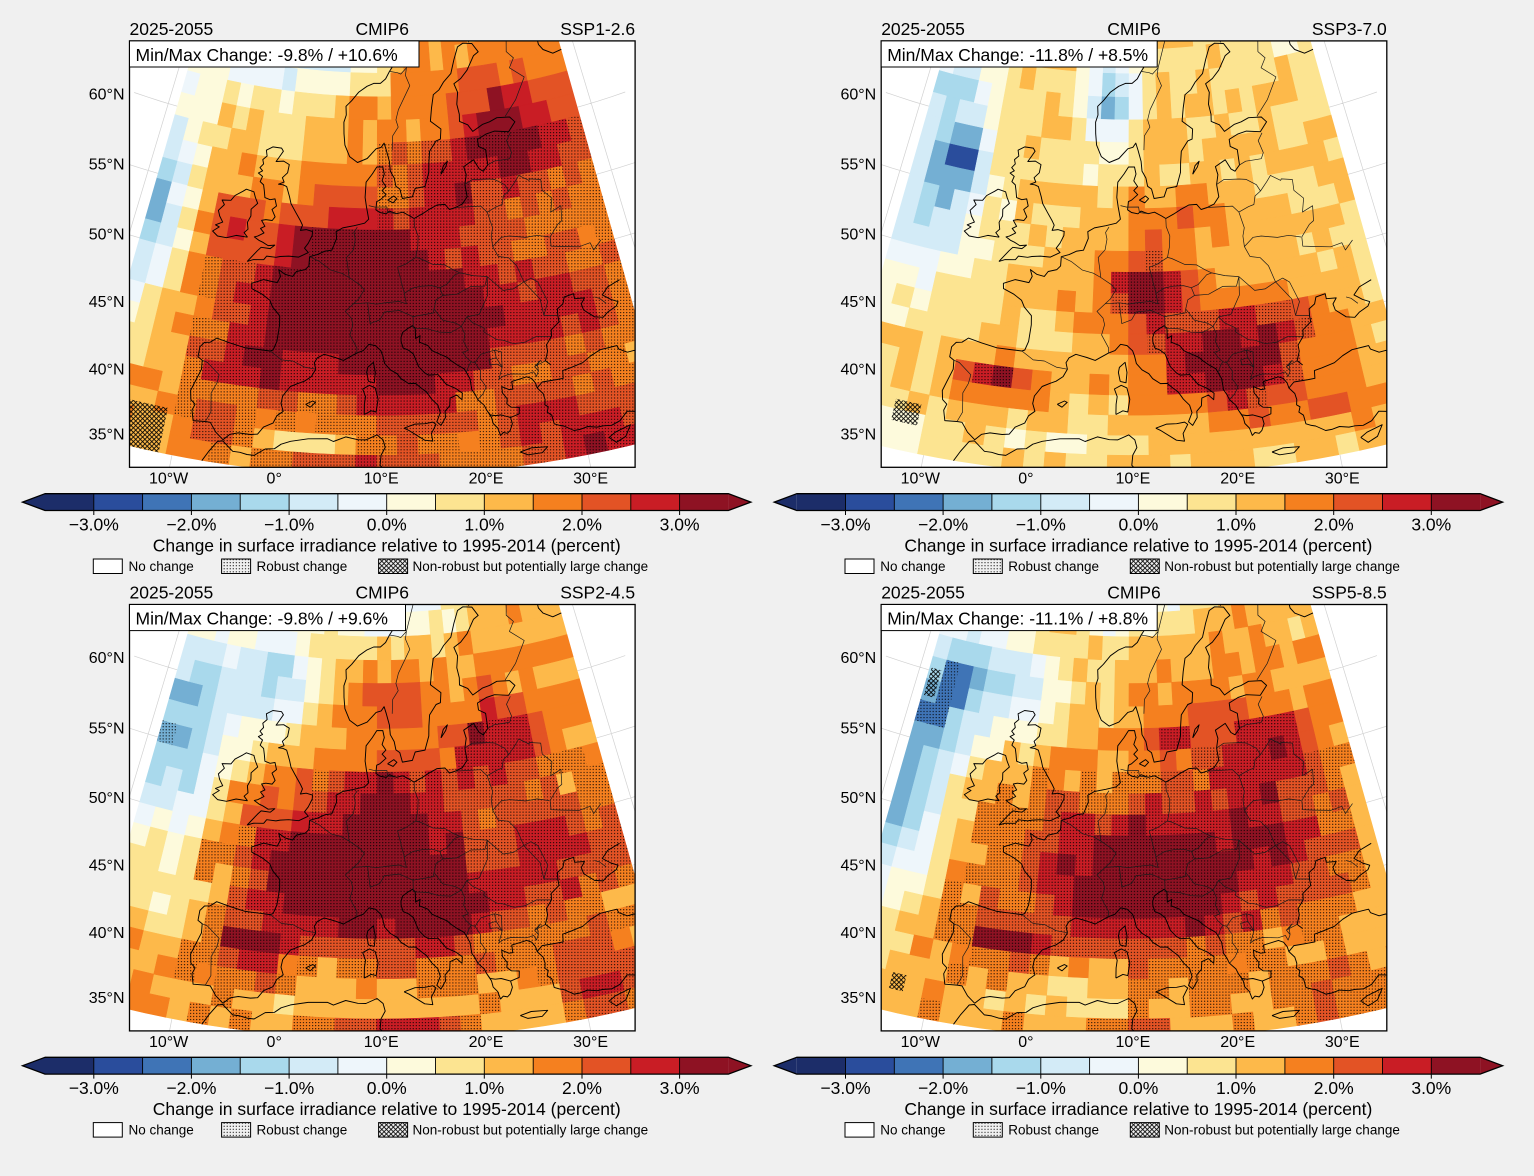 The image size is (1534, 1176). What do you see at coordinates (262, 619) in the screenshot?
I see `svg-text: Min/Max Change: -9.8% / +9.6%` at bounding box center [262, 619].